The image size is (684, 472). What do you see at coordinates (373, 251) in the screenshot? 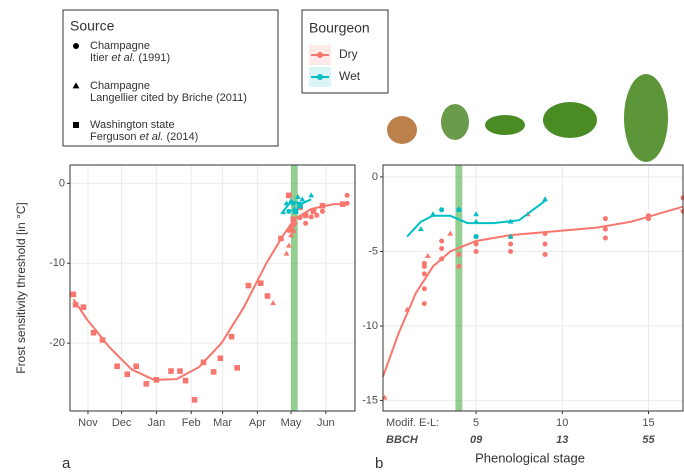
I see `y-tick-label: -5` at bounding box center [373, 251].